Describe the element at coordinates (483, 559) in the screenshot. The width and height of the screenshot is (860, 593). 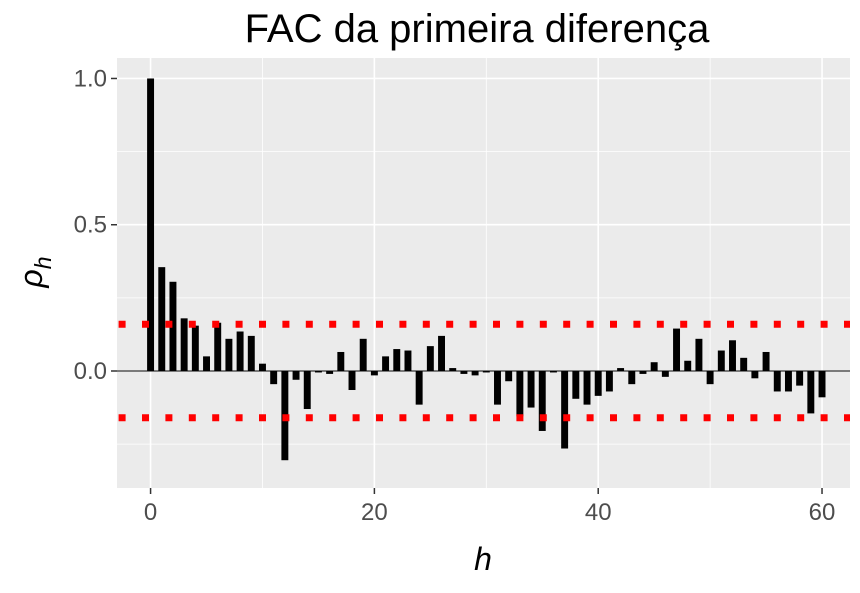
I see `x-axis-title: h` at that location.